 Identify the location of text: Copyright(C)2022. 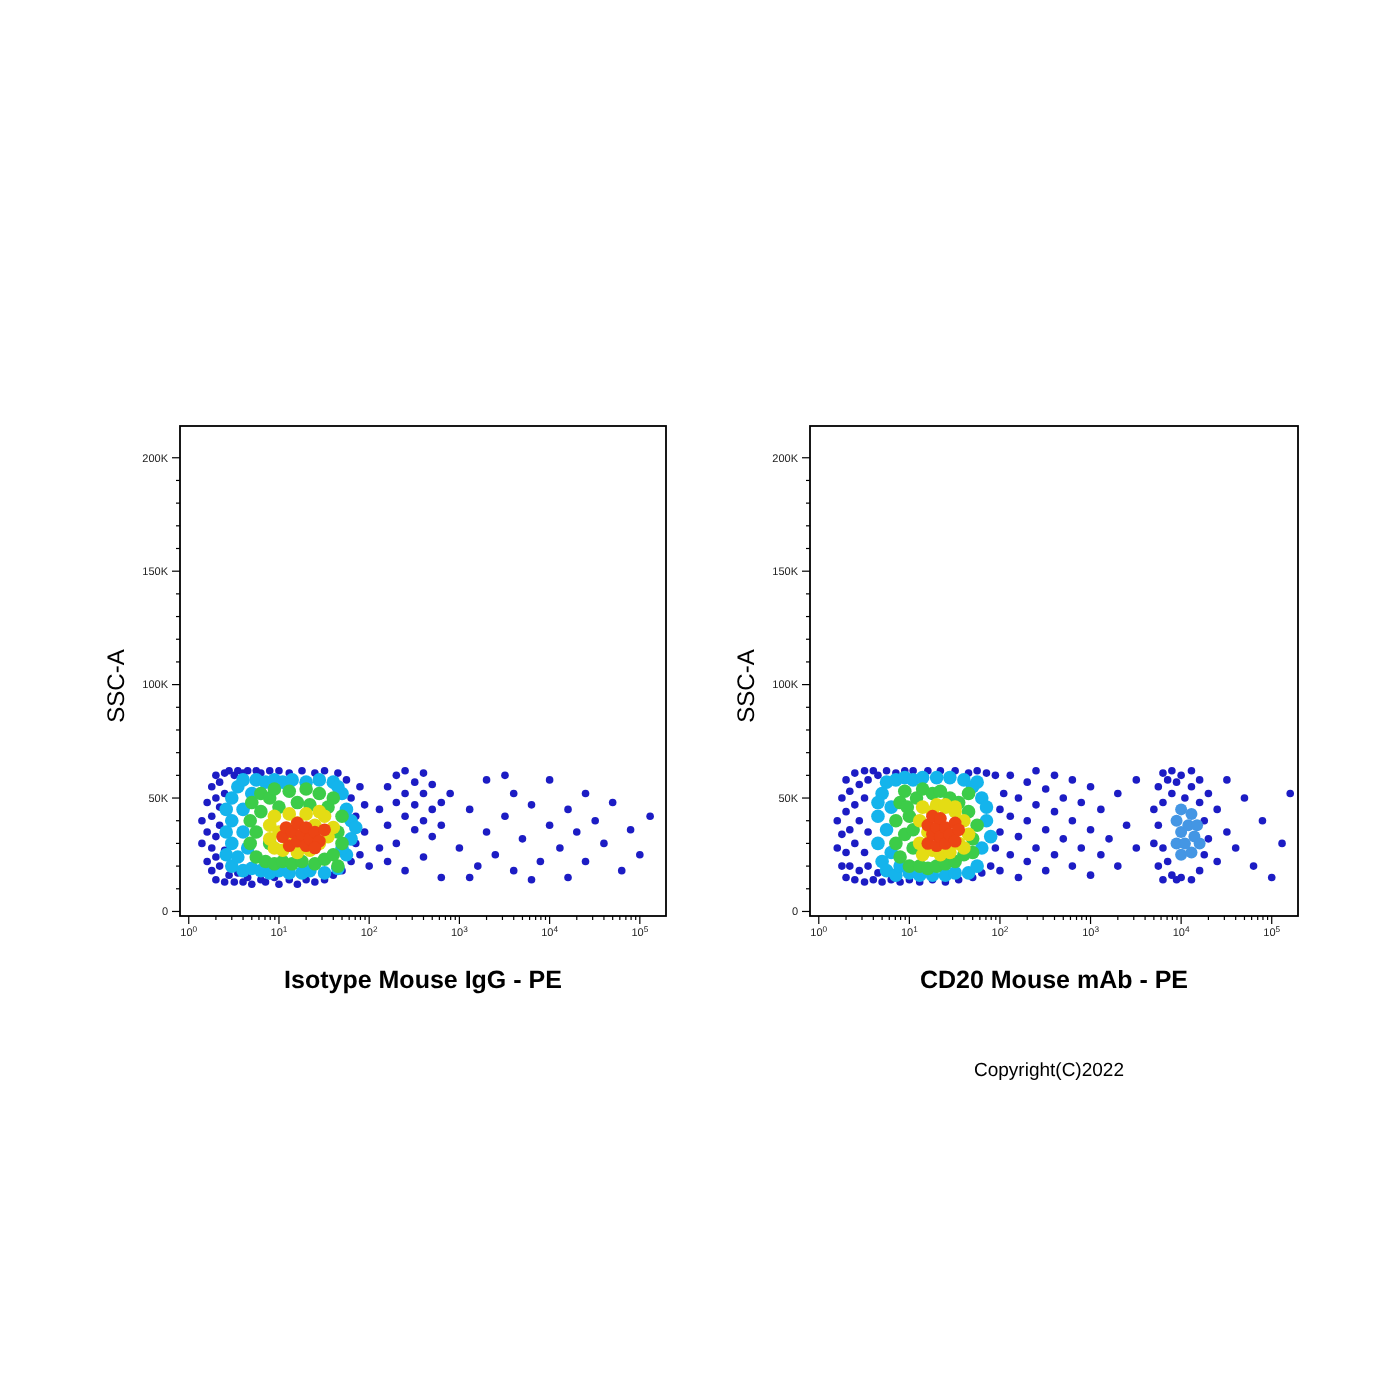
(1049, 1071).